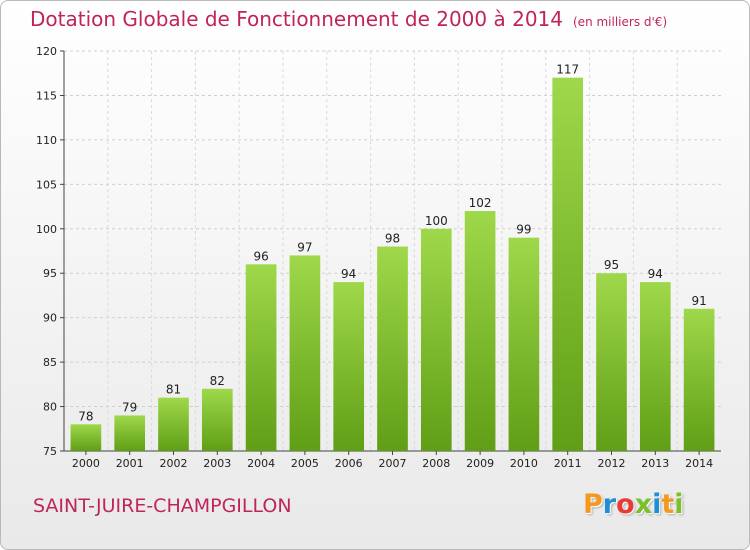 The width and height of the screenshot is (750, 550). I want to click on x-tick-label-2010: 2010, so click(524, 463).